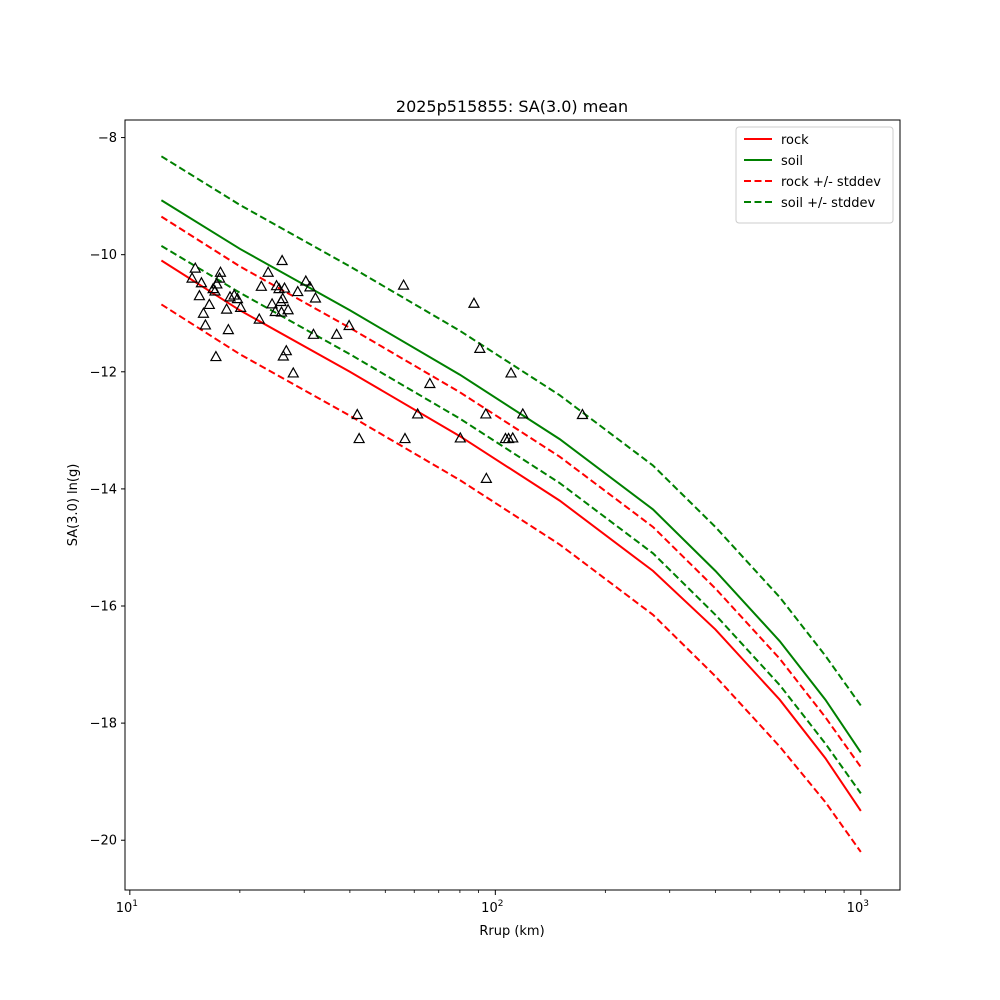  What do you see at coordinates (103, 724) in the screenshot?
I see `y-tick-label: −18` at bounding box center [103, 724].